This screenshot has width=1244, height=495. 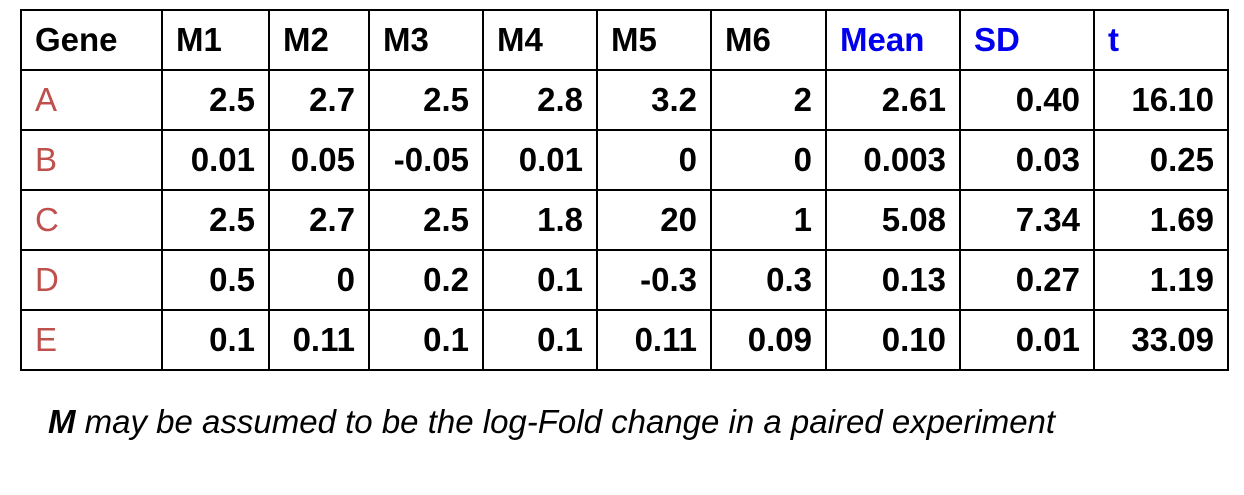 I want to click on gene-name-cell: B, so click(x=91, y=160).